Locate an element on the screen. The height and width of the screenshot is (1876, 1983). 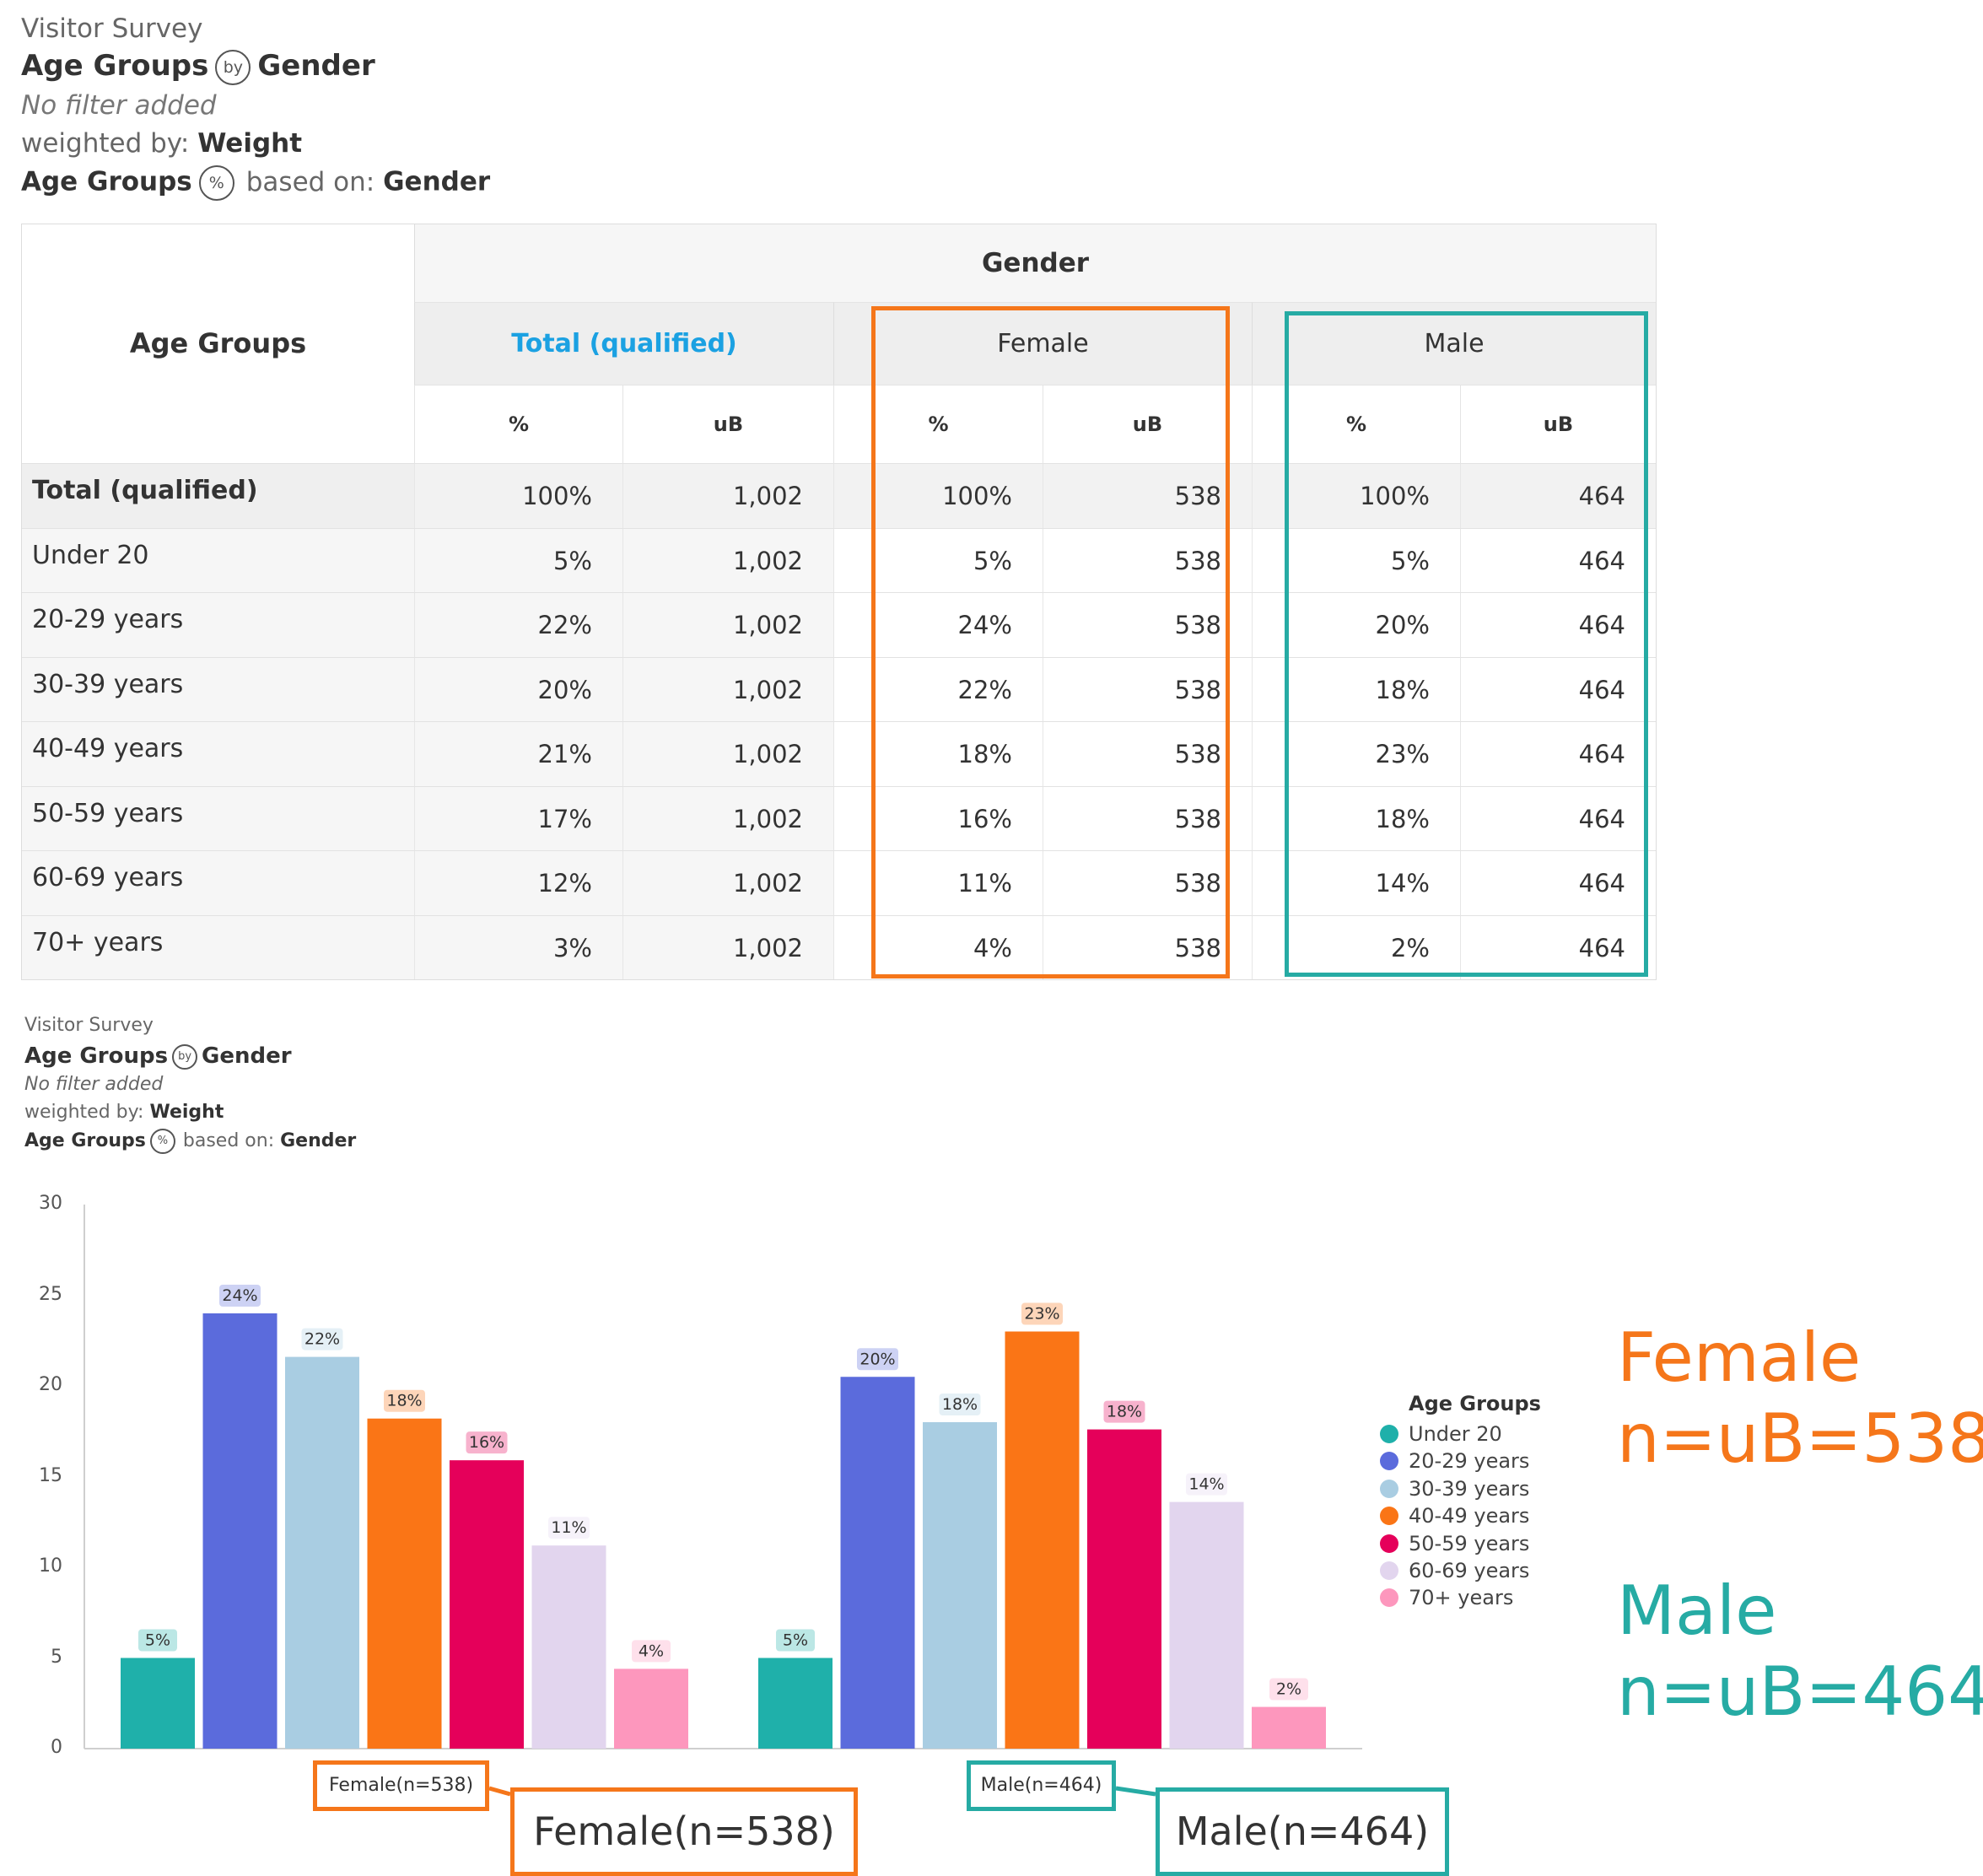
y-tick-label: 5 is located at coordinates (56, 1657).